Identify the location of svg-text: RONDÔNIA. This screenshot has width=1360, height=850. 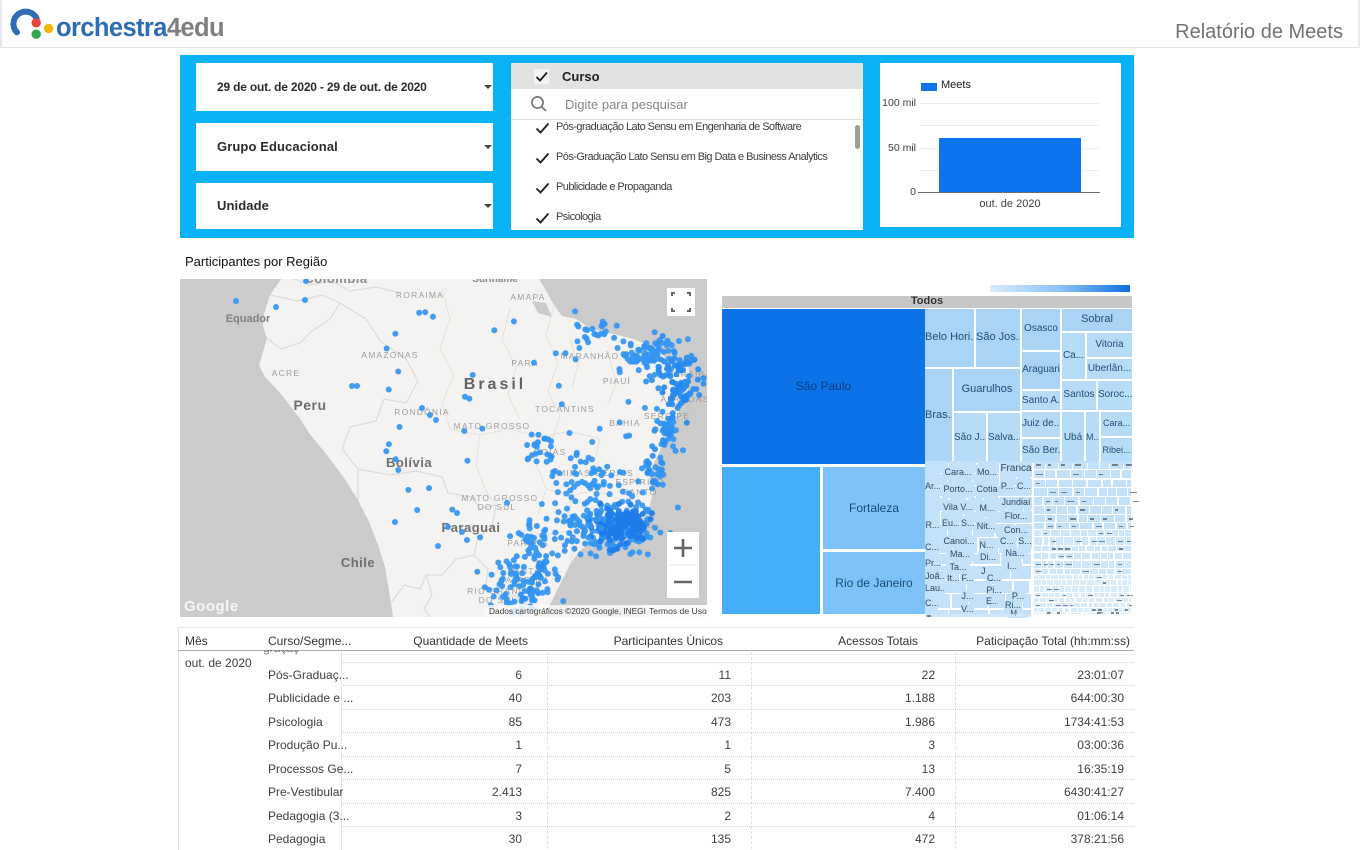
(421, 412).